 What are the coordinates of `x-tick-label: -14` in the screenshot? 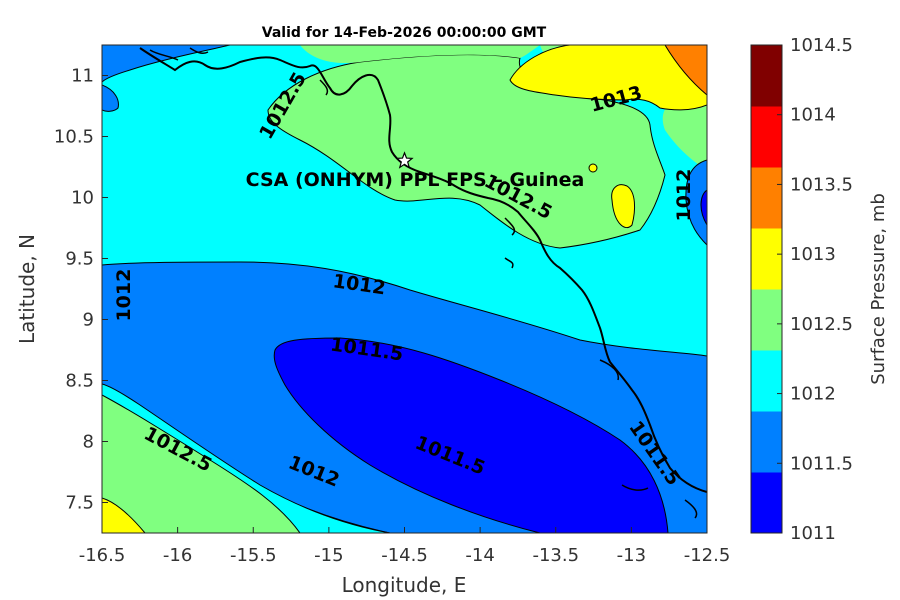 It's located at (479, 555).